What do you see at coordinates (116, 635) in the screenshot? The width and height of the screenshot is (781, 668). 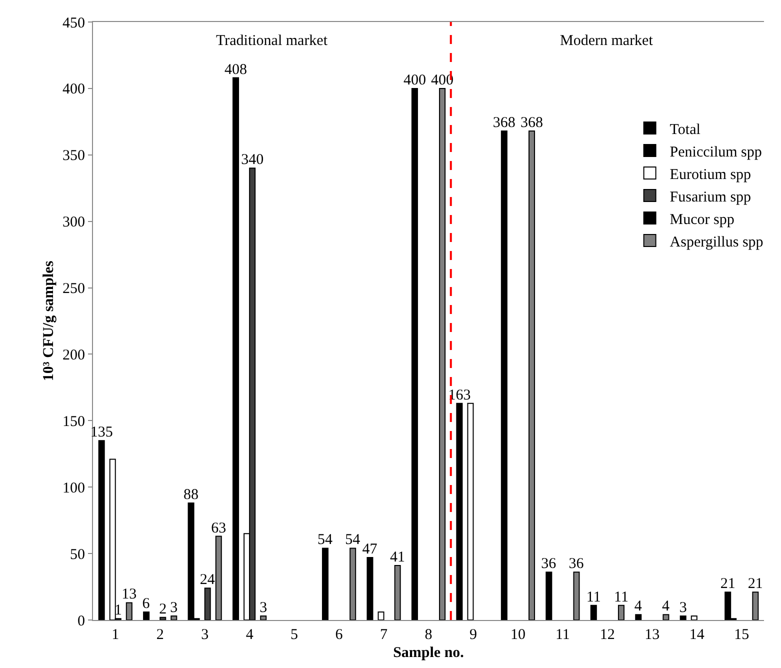 I see `x-tick-label: 1` at bounding box center [116, 635].